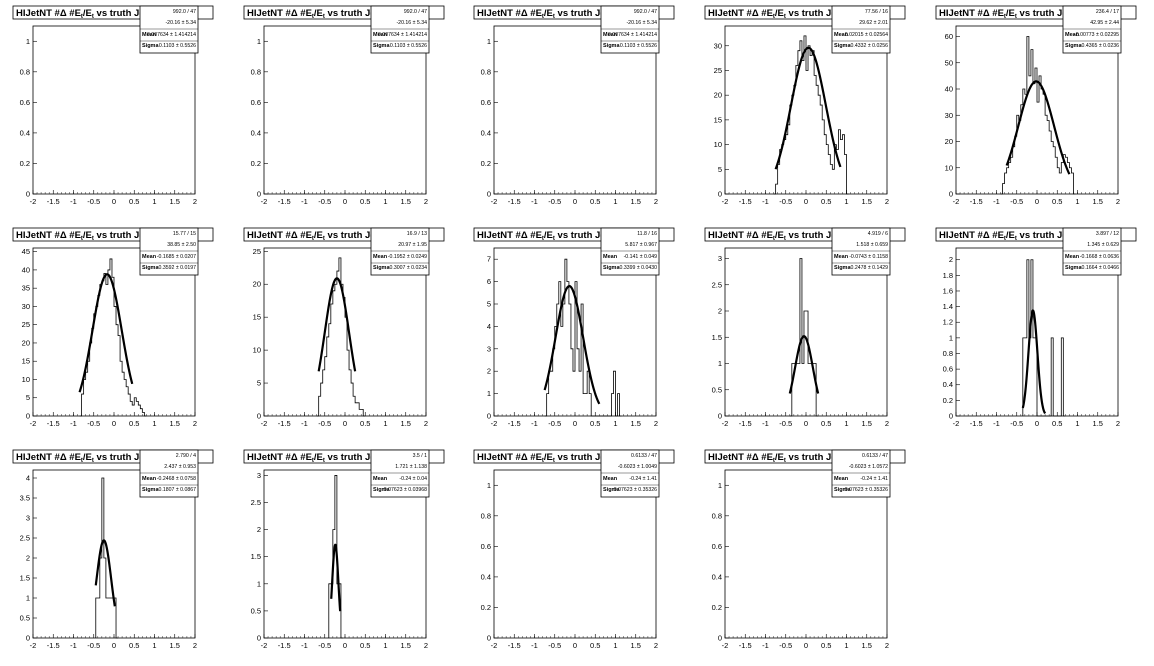  I want to click on y-tick-label: 0.6, so click(256, 102).